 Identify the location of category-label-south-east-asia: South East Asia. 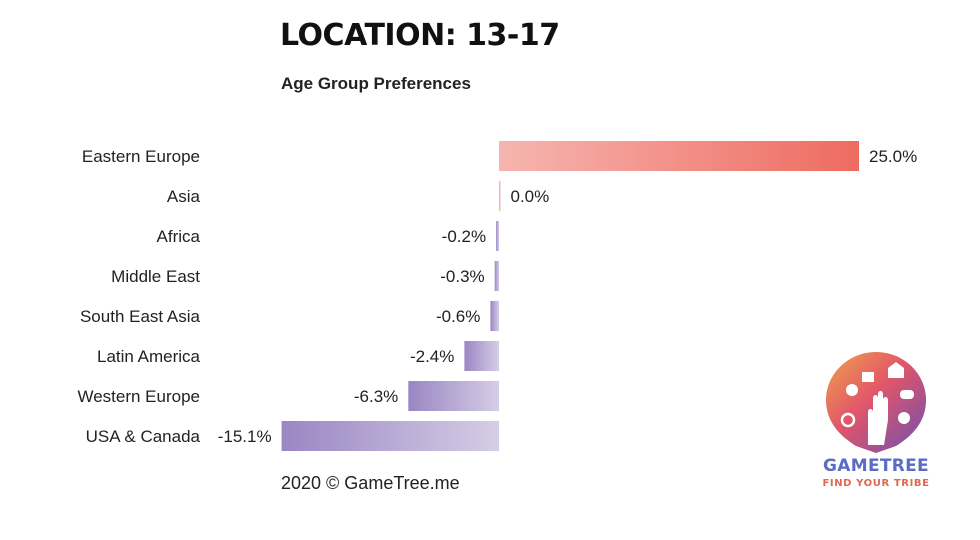
(140, 316).